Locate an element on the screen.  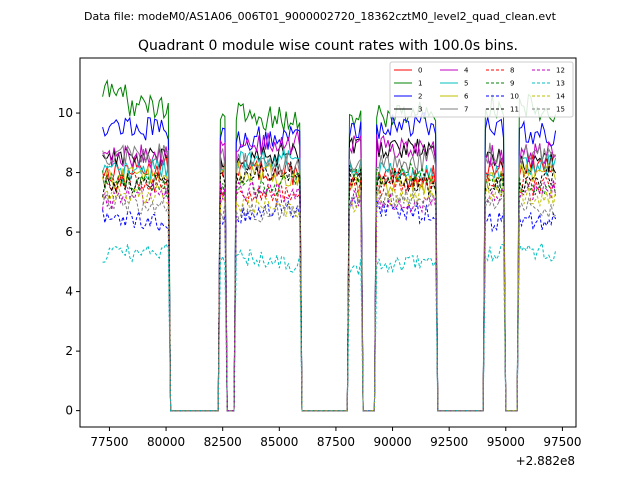
legend-label-6: 6 is located at coordinates (466, 97).